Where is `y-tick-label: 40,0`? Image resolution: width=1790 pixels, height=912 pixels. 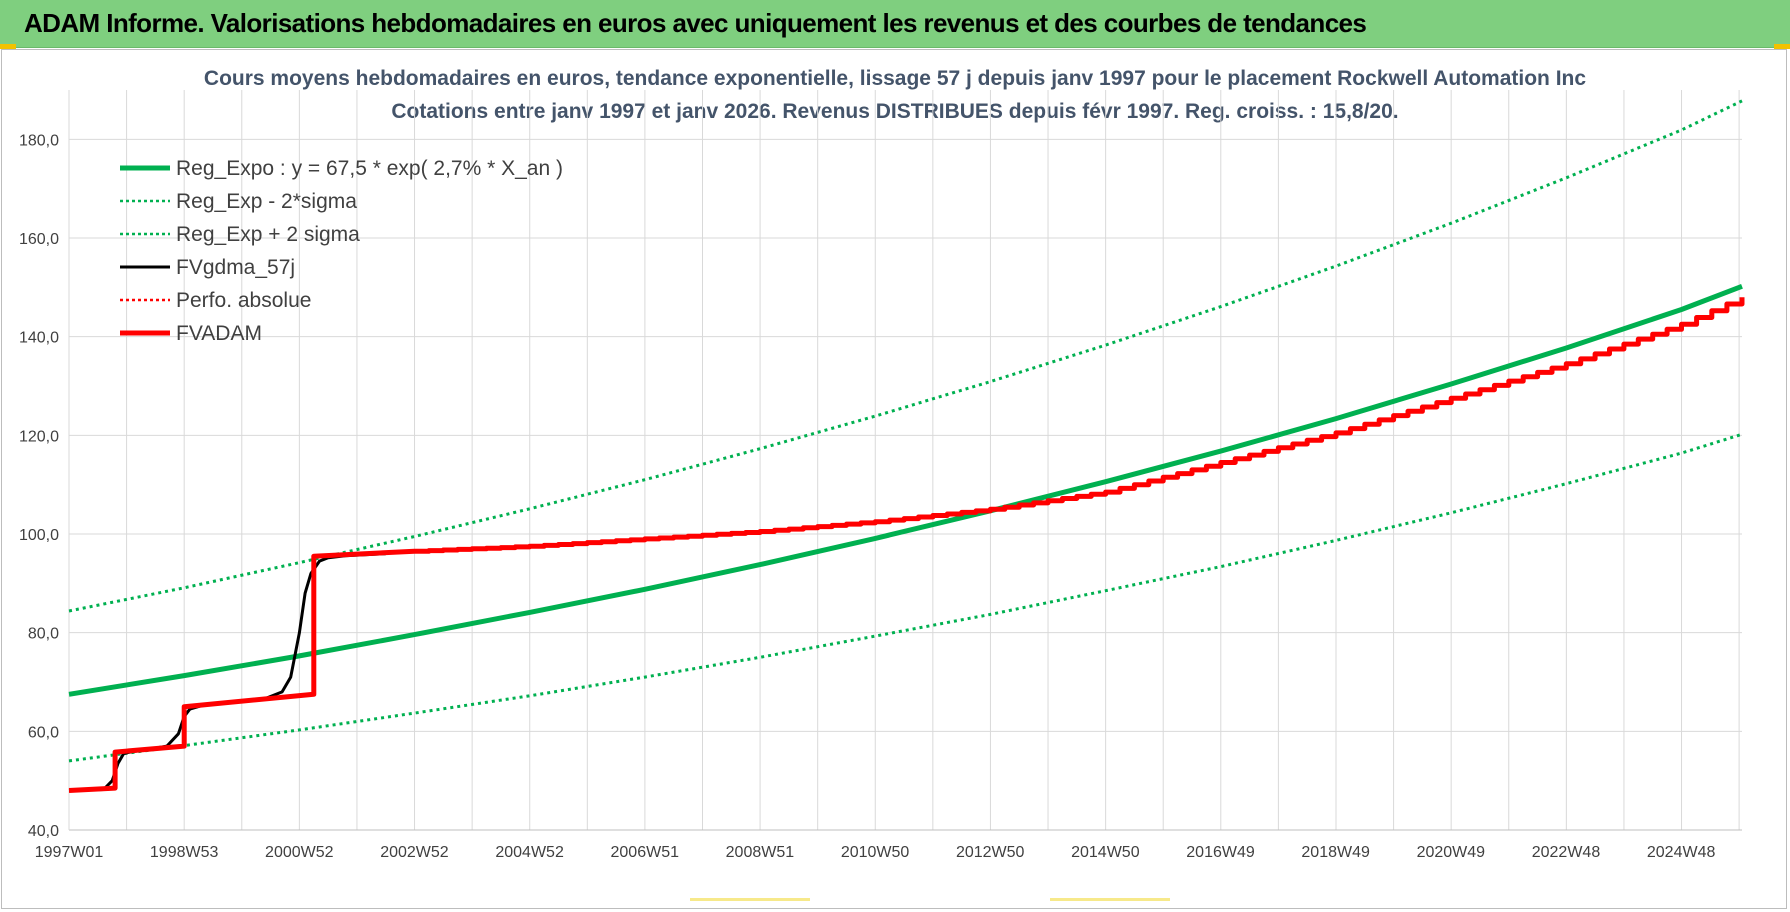 y-tick-label: 40,0 is located at coordinates (43, 831).